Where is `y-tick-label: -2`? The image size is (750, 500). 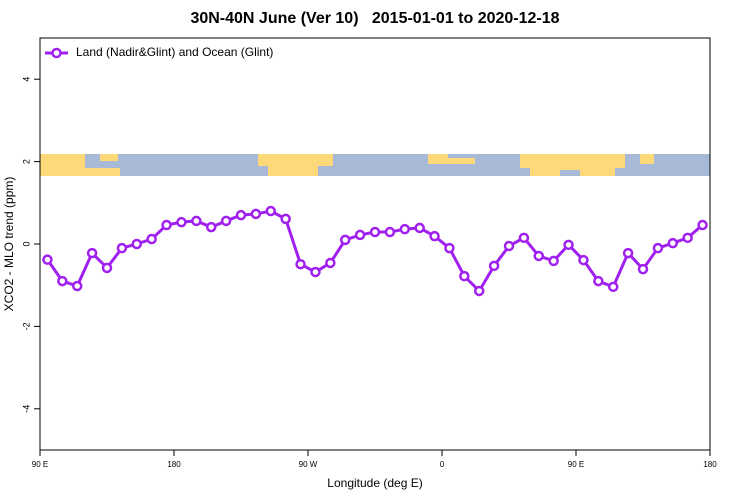
y-tick-label: -2 is located at coordinates (26, 326).